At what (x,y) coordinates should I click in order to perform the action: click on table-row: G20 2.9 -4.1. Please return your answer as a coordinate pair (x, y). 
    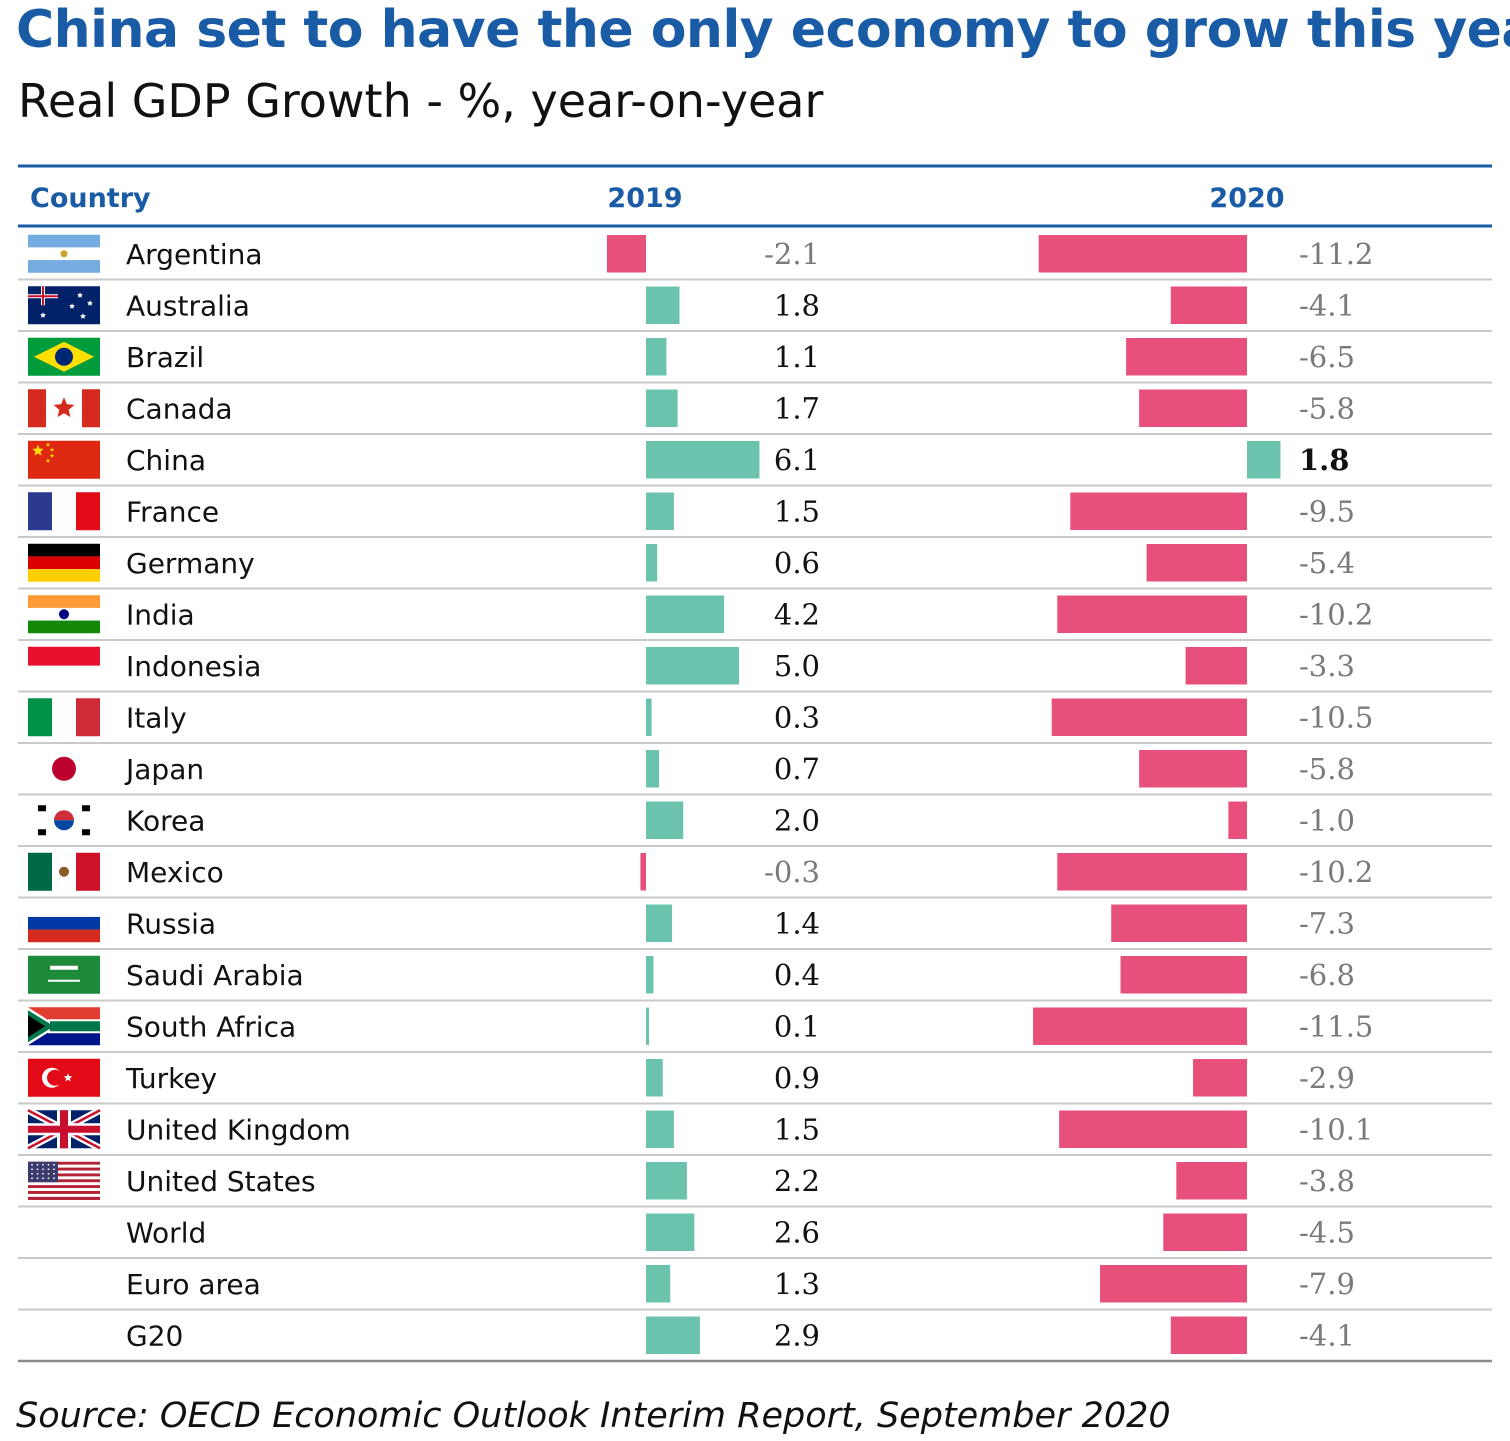
    Looking at the image, I should click on (755, 1339).